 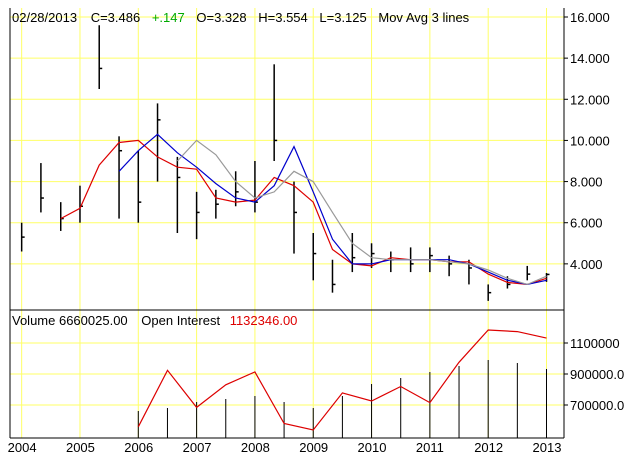 I want to click on x-tick-label-2013: 2013, so click(x=547, y=447).